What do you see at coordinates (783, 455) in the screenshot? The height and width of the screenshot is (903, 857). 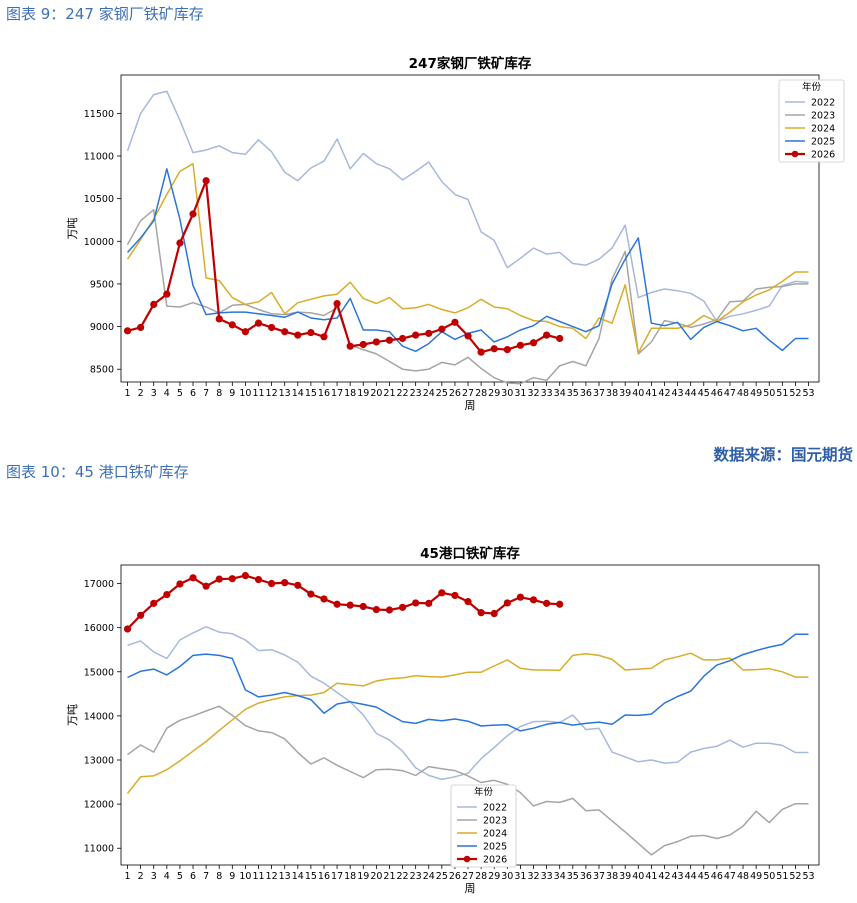 I see `data-source-label: 数据来源：国元期货` at bounding box center [783, 455].